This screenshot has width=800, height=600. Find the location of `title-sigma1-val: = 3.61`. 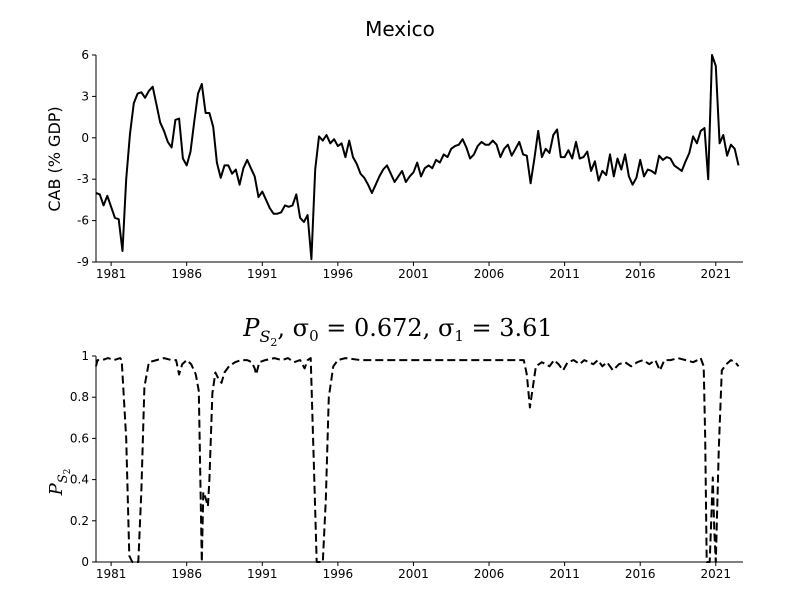

title-sigma1-val: = 3.61 is located at coordinates (508, 328).